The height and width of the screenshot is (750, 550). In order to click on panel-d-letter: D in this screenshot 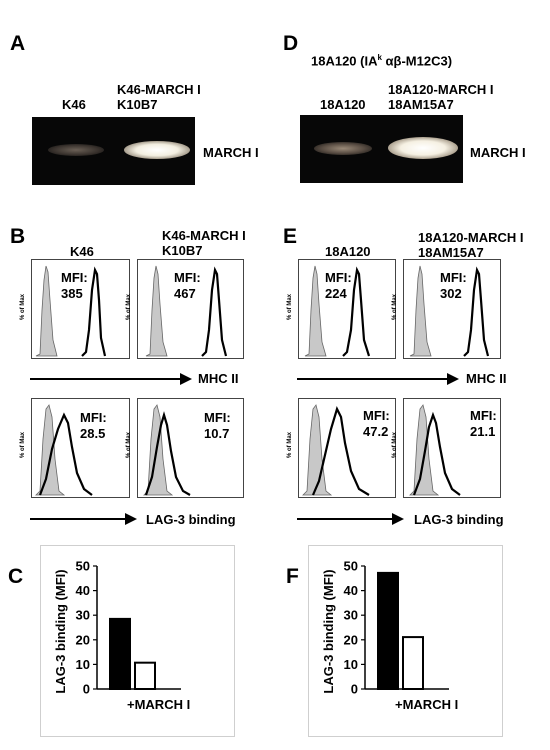, I will do `click(291, 43)`.